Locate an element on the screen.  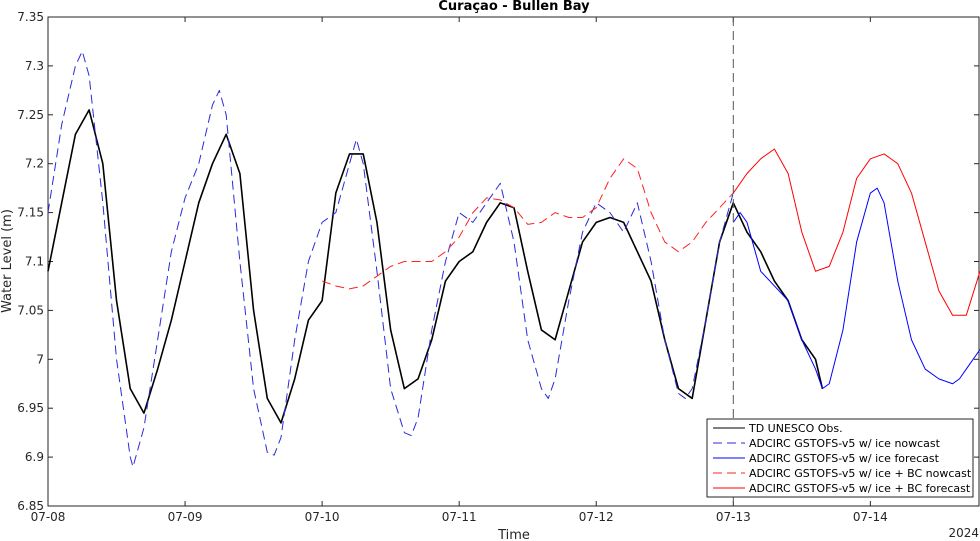
x-tick-label: 07-14 is located at coordinates (870, 517).